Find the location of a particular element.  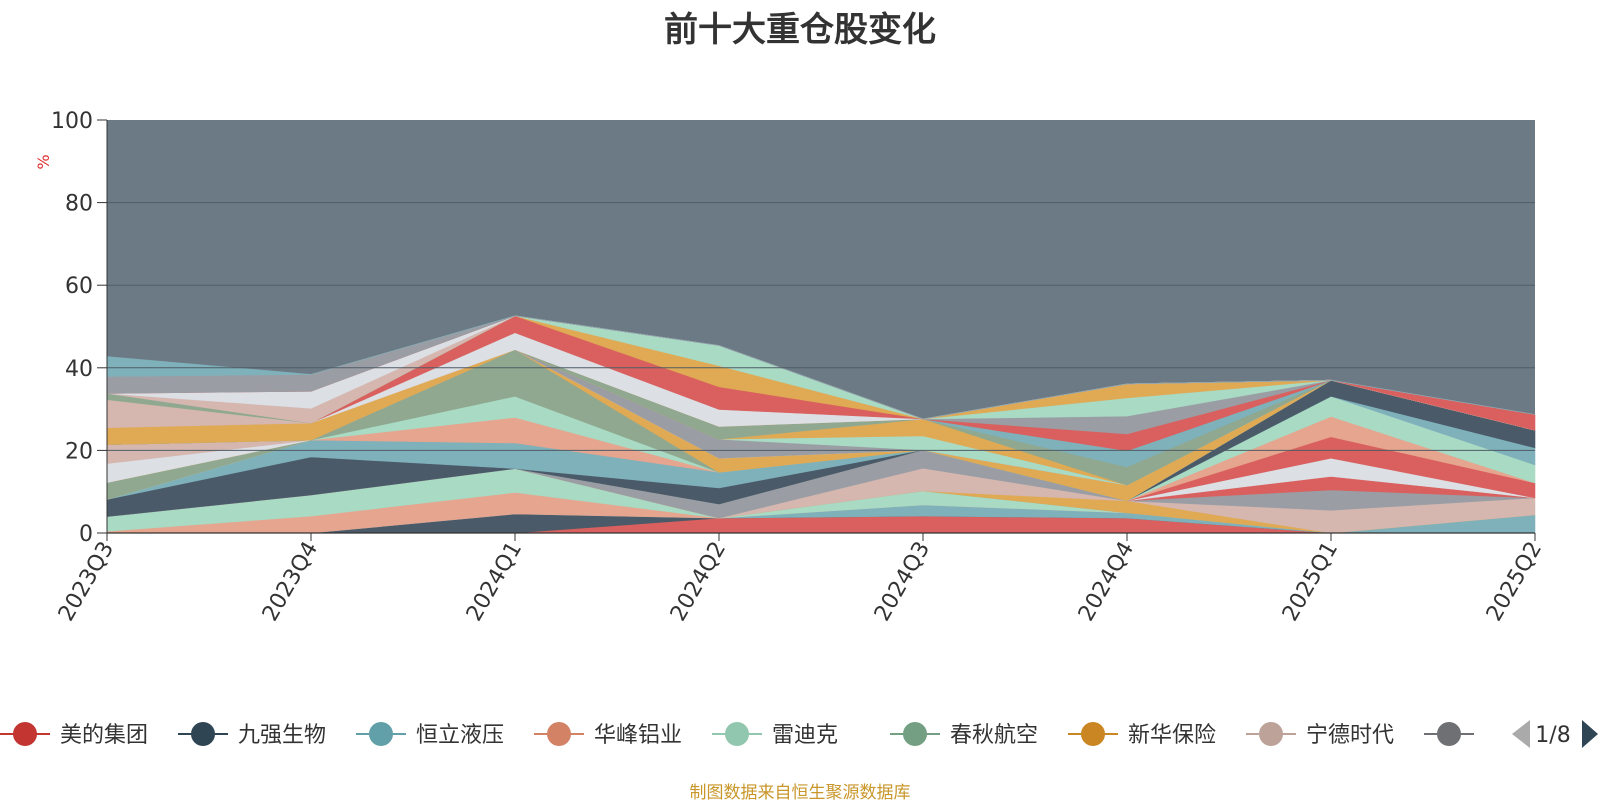

legend-item: 伊利 is located at coordinates (1476, 735).